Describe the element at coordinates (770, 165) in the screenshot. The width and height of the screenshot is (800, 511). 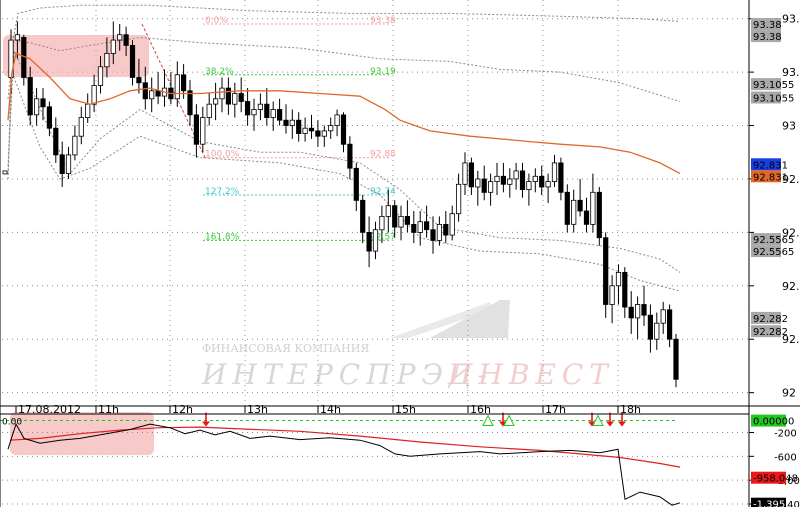
I see `price-tag-label-4: 92.831` at that location.